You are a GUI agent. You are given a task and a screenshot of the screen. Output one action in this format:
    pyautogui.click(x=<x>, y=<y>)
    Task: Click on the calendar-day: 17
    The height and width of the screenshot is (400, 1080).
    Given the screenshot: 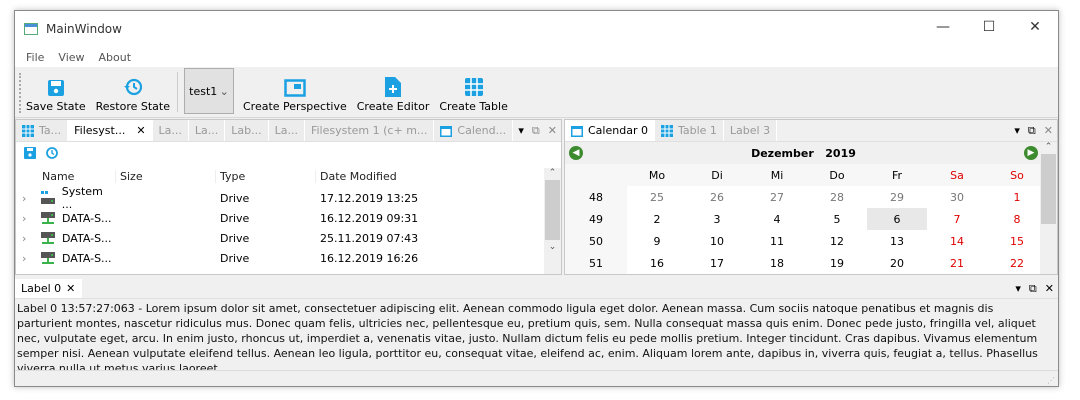 What is the action you would take?
    pyautogui.click(x=717, y=263)
    